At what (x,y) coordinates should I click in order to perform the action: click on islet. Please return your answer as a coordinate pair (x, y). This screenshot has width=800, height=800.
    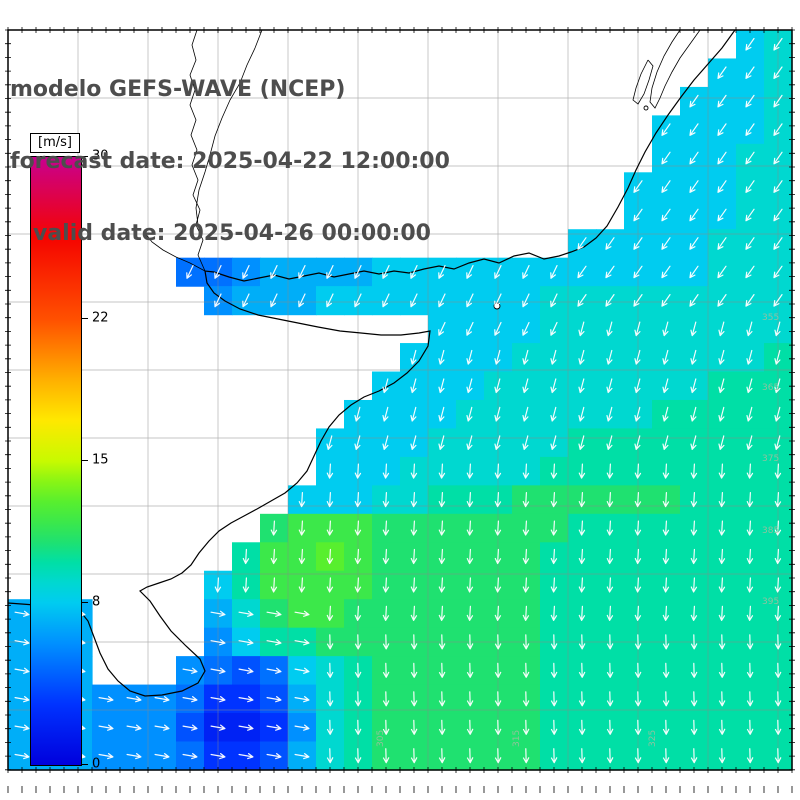
    Looking at the image, I should click on (646, 108).